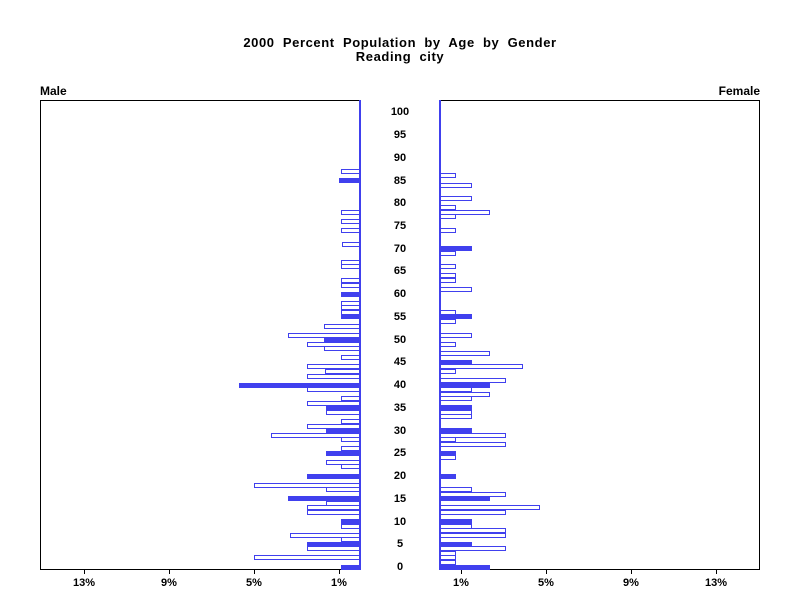  What do you see at coordinates (400, 431) in the screenshot?
I see `age-tick-label-30: 30` at bounding box center [400, 431].